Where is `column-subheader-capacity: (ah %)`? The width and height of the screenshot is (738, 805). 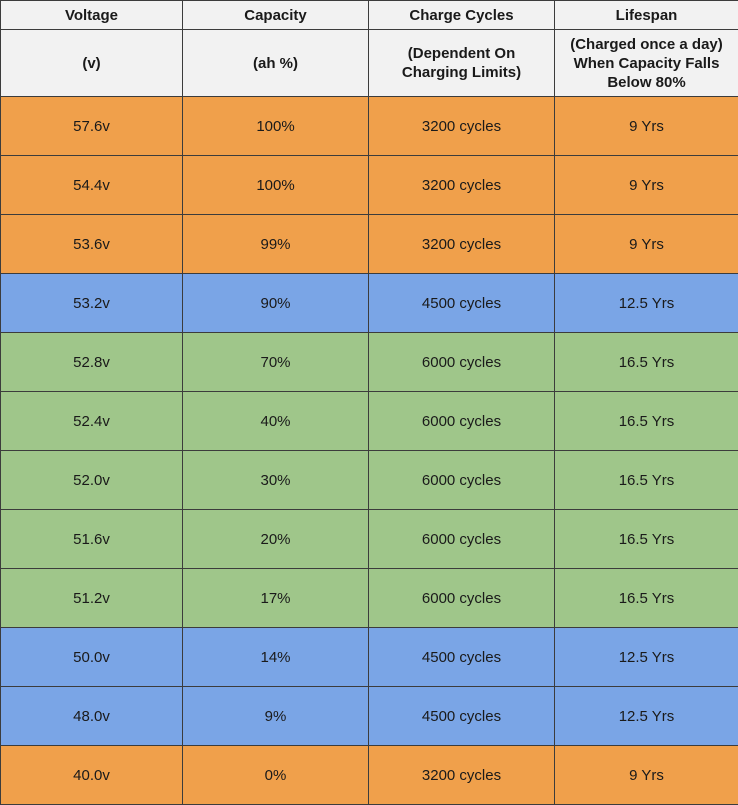 column-subheader-capacity: (ah %) is located at coordinates (276, 63).